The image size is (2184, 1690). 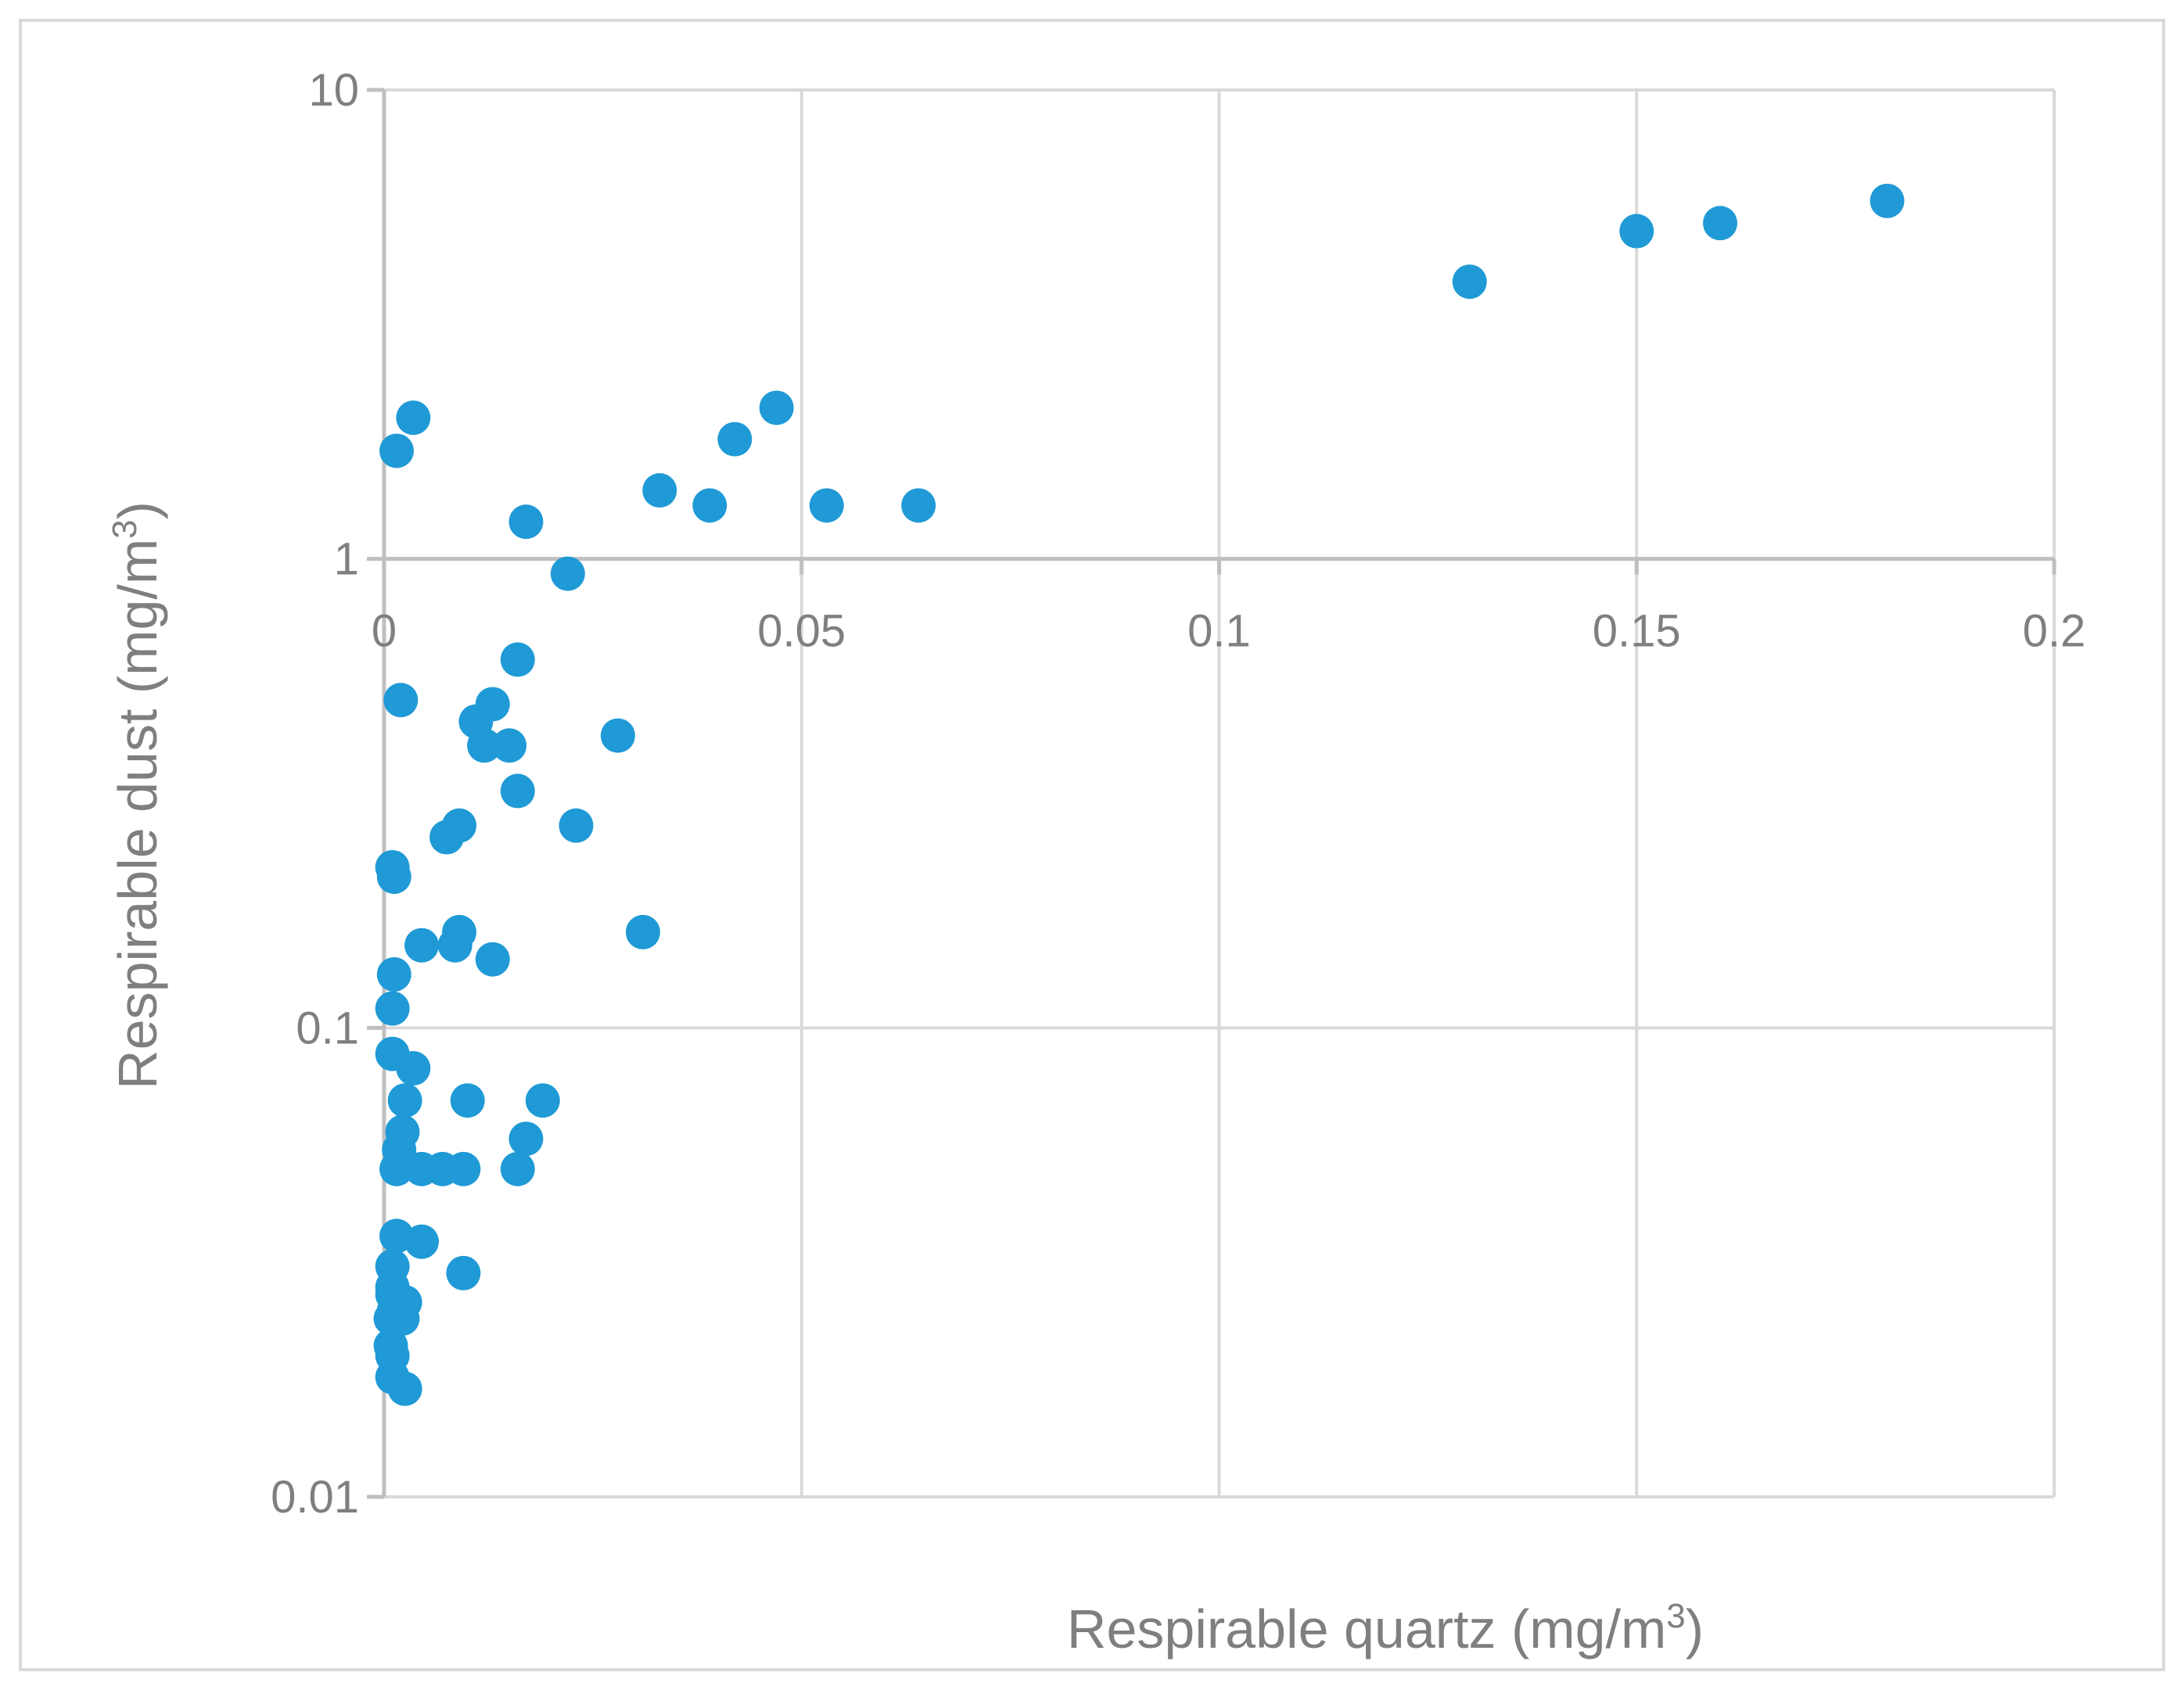 I want to click on x-tick-label: 0.15, so click(x=1637, y=632).